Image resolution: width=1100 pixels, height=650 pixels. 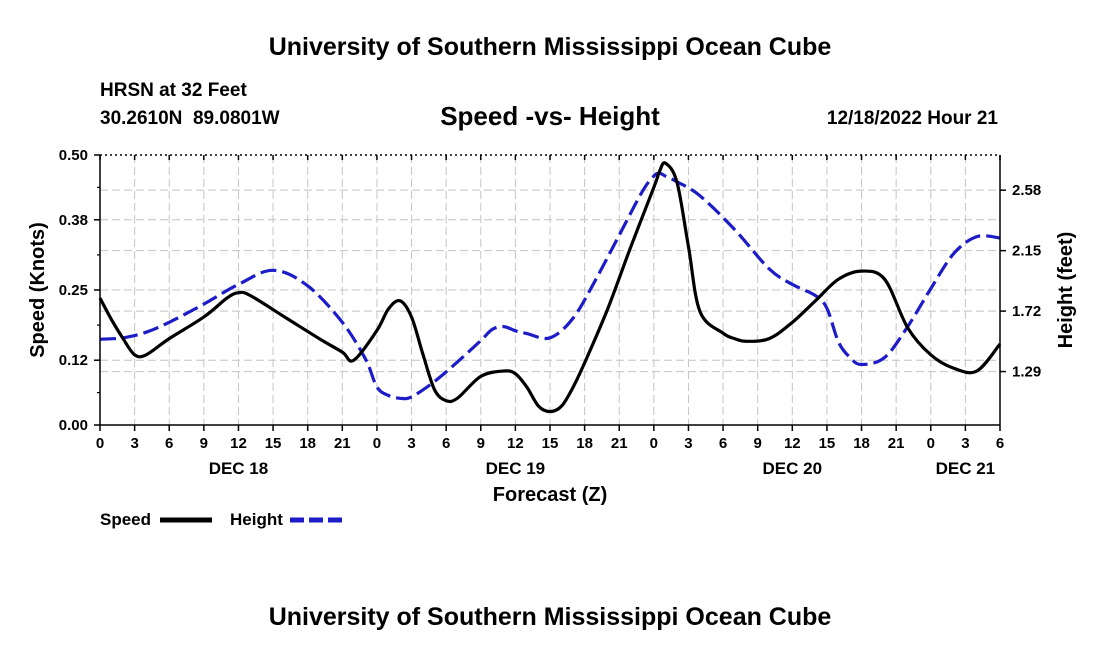 I want to click on y-right-tick-label: 2.15, so click(x=1026, y=251).